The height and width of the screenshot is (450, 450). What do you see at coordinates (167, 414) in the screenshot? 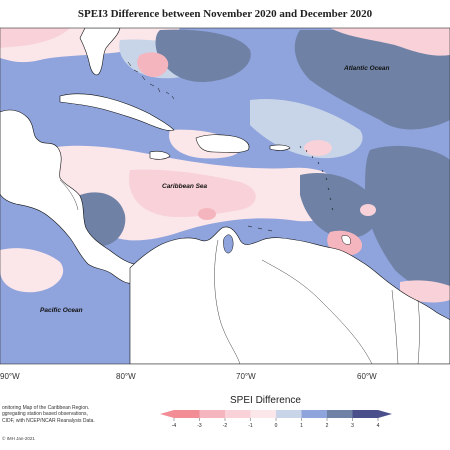
I see `legend-arrow-left` at bounding box center [167, 414].